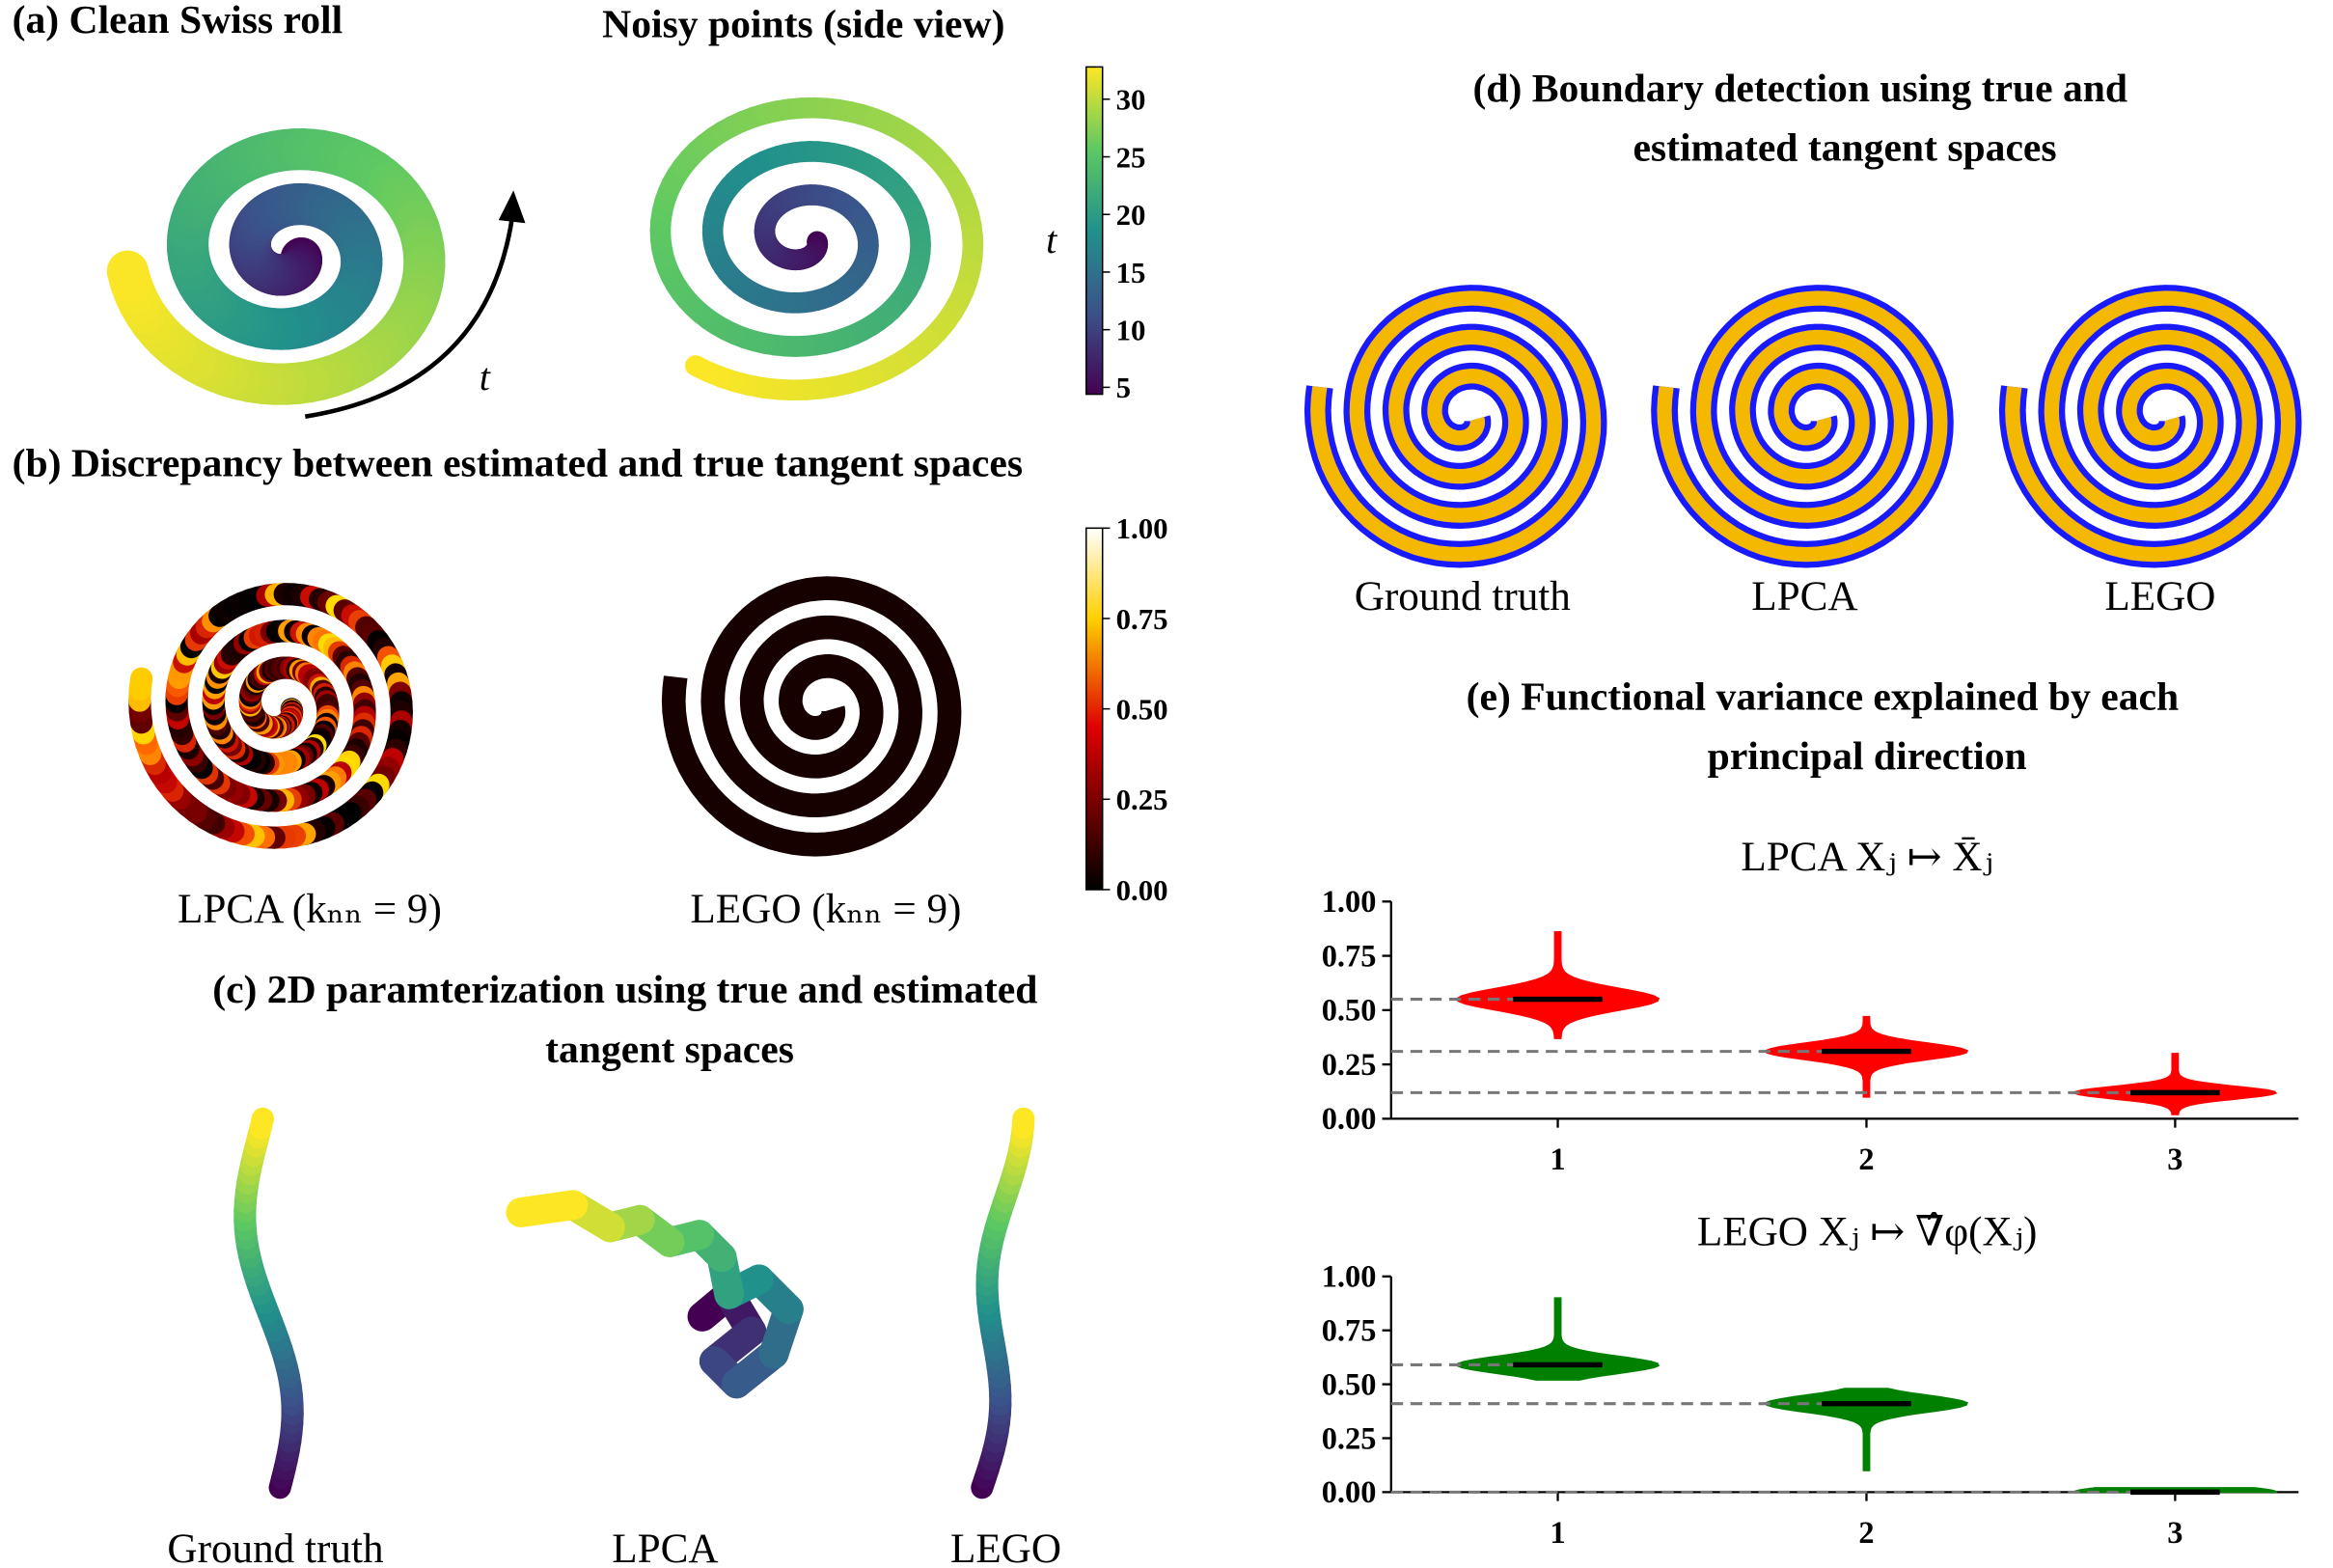 Image resolution: width=2333 pixels, height=1568 pixels. Describe the element at coordinates (178, 21) in the screenshot. I see `panel-title: (a) Clean Swiss roll` at that location.